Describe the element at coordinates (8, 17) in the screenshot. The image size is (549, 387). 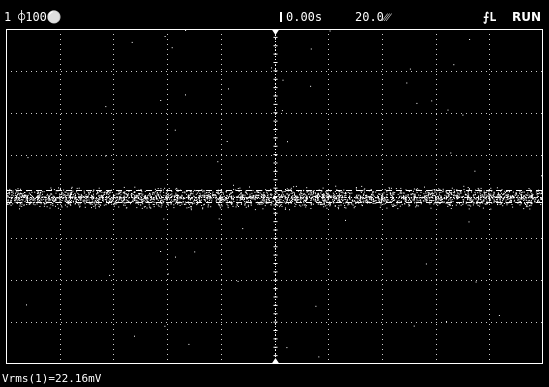
I see `channel-number: 1` at that location.